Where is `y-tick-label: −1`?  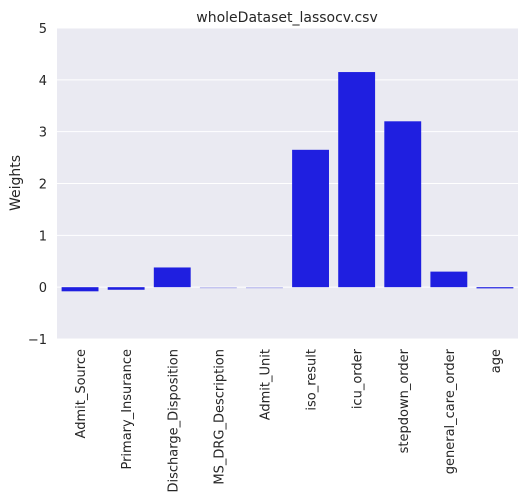 y-tick-label: −1 is located at coordinates (37, 340).